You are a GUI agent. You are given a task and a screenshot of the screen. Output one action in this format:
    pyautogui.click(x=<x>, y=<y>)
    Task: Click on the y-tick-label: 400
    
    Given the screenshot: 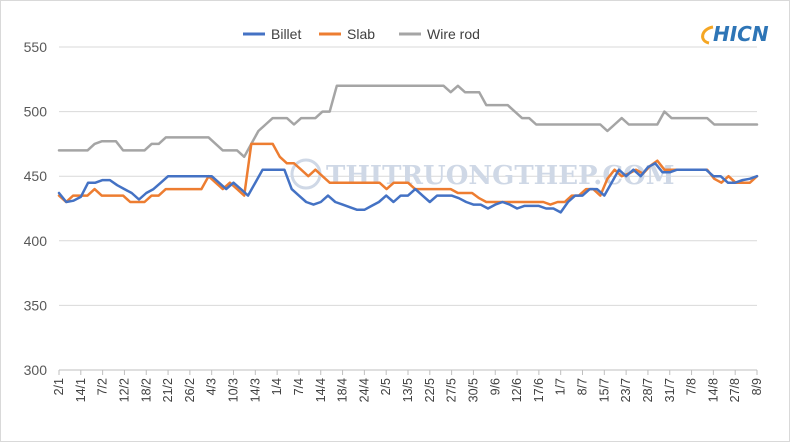 What is the action you would take?
    pyautogui.click(x=36, y=241)
    